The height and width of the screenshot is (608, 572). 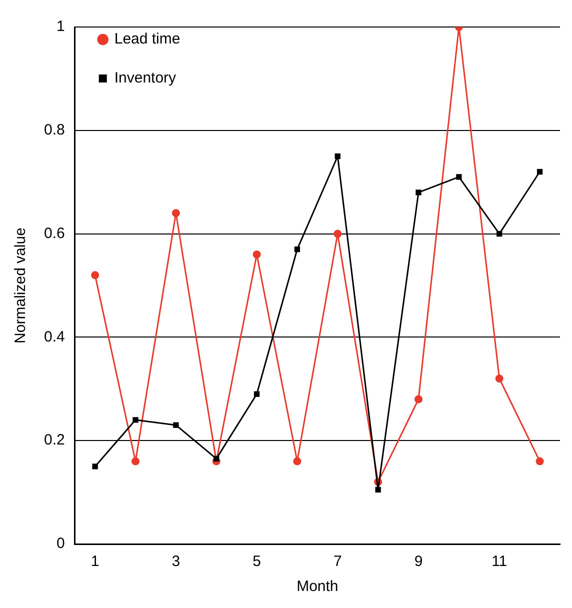 What do you see at coordinates (176, 561) in the screenshot?
I see `x-tick-label: 3` at bounding box center [176, 561].